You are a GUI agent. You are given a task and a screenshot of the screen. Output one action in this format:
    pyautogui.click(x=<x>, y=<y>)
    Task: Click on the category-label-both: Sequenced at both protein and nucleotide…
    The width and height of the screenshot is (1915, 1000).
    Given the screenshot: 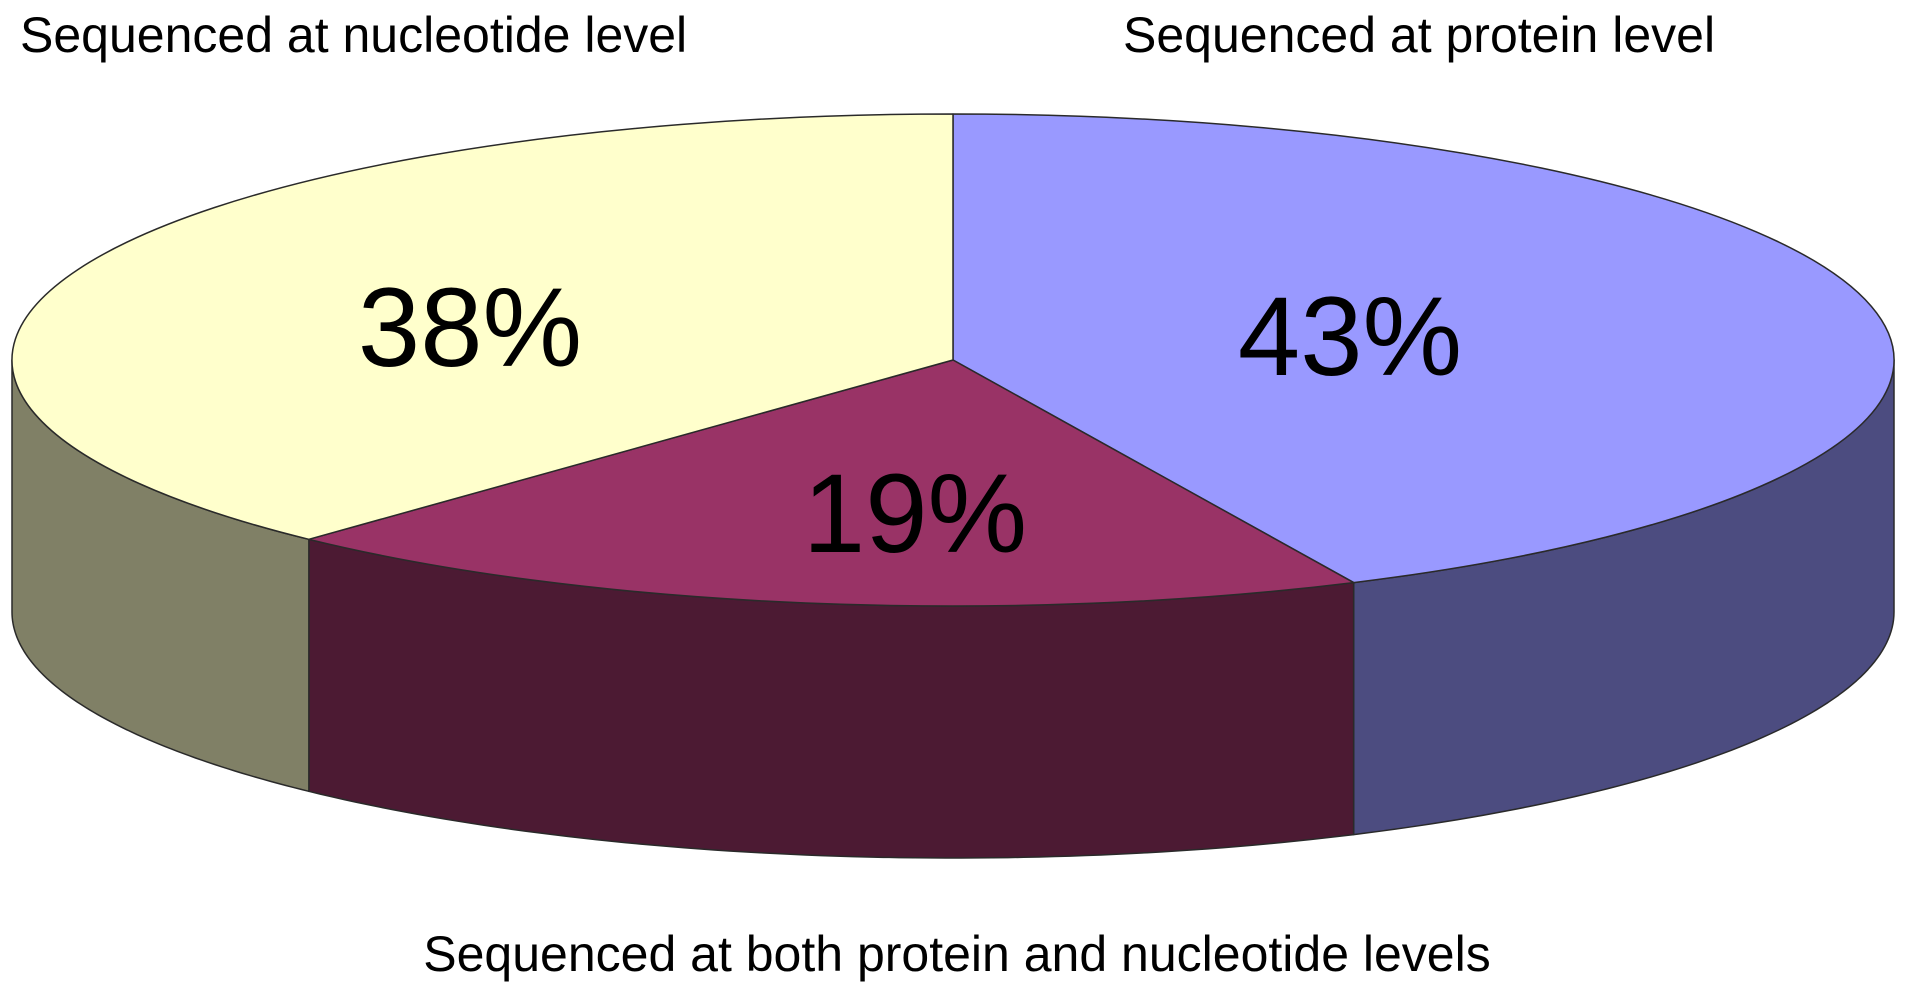 What is the action you would take?
    pyautogui.click(x=956, y=954)
    